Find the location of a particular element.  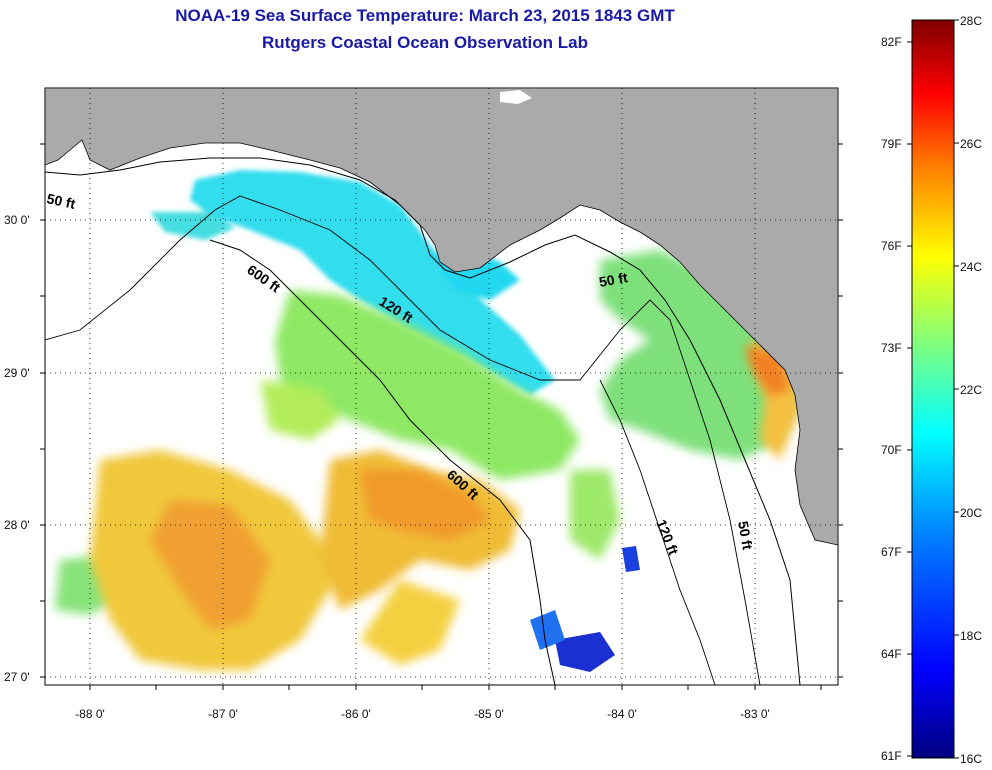

contour-120ft-east is located at coordinates (657, 532).